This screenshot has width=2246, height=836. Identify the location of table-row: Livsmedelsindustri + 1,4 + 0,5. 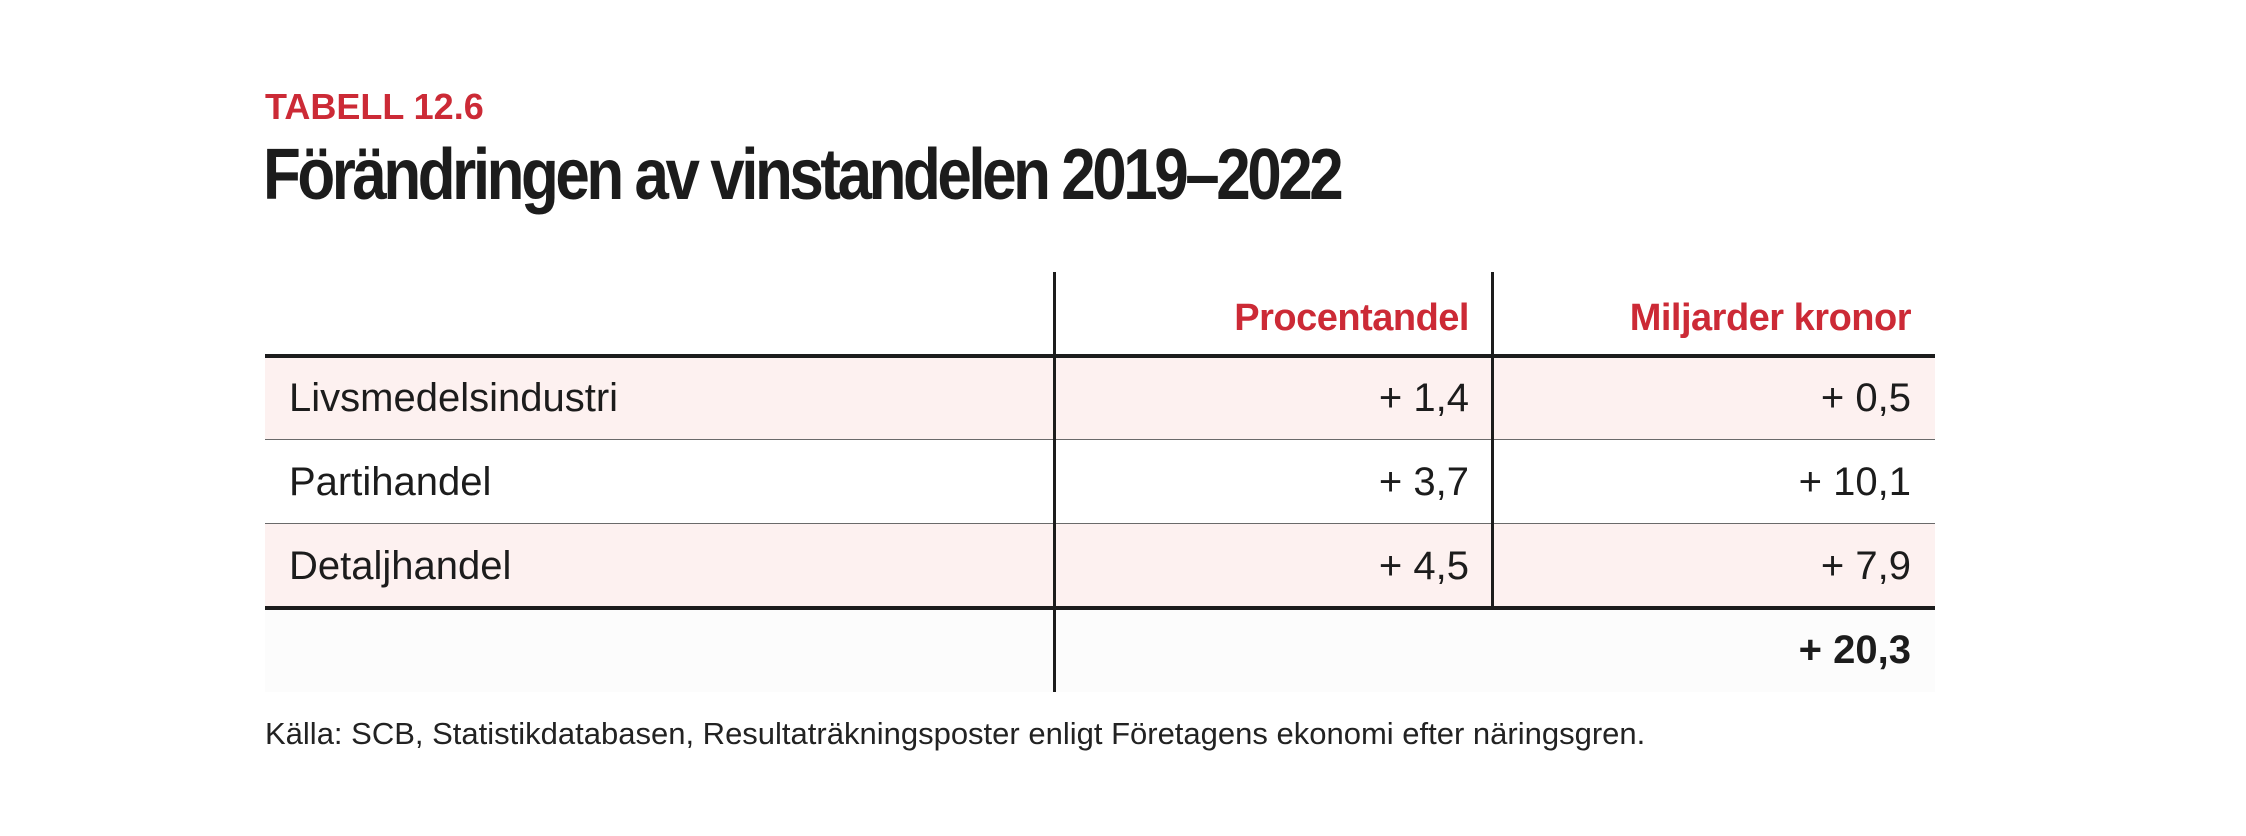
(1100, 398).